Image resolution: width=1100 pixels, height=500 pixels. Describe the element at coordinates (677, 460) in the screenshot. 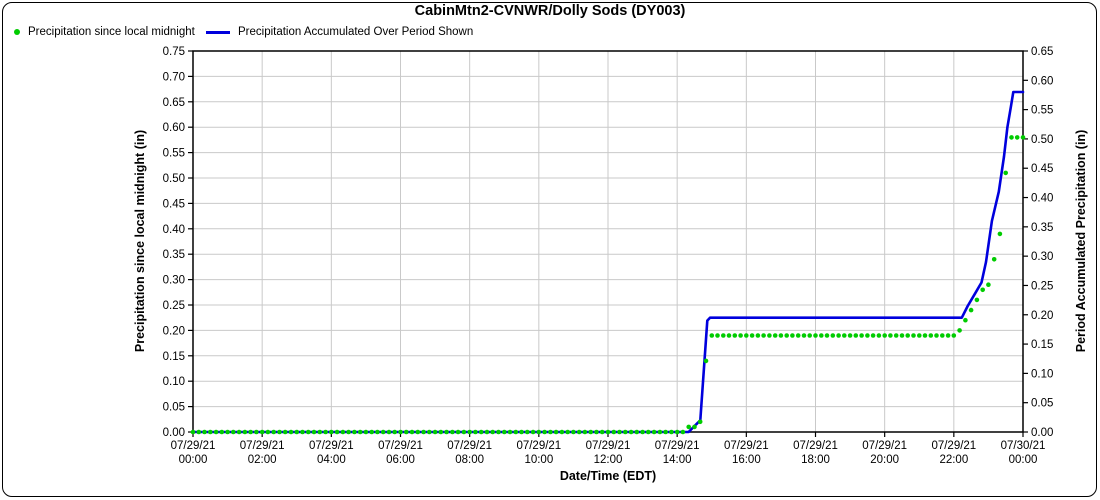

I see `x-tick-time: 14:00` at that location.